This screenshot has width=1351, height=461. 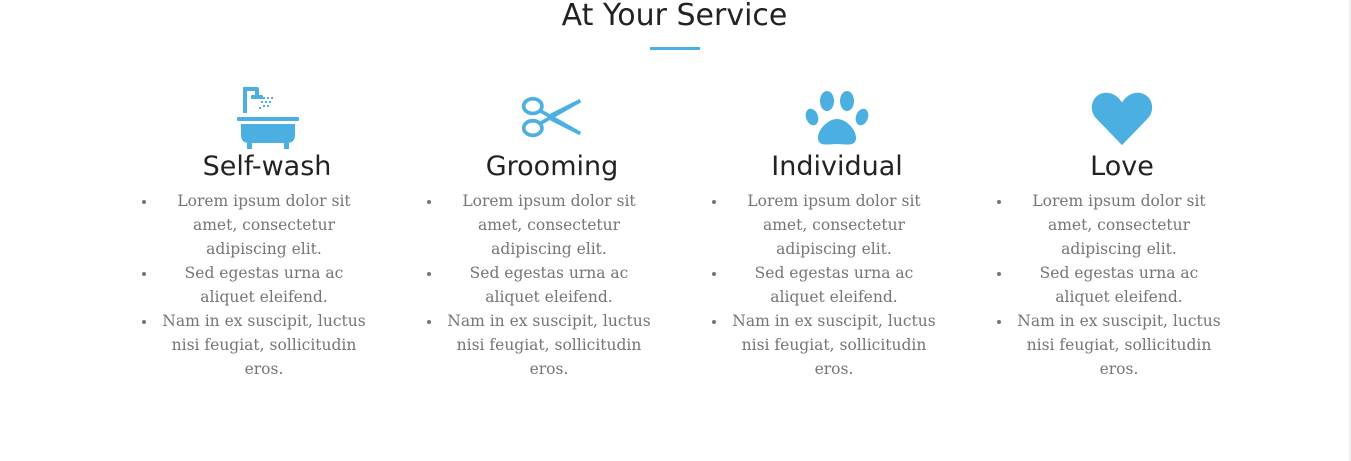 I want to click on scissors-icon, so click(x=552, y=118).